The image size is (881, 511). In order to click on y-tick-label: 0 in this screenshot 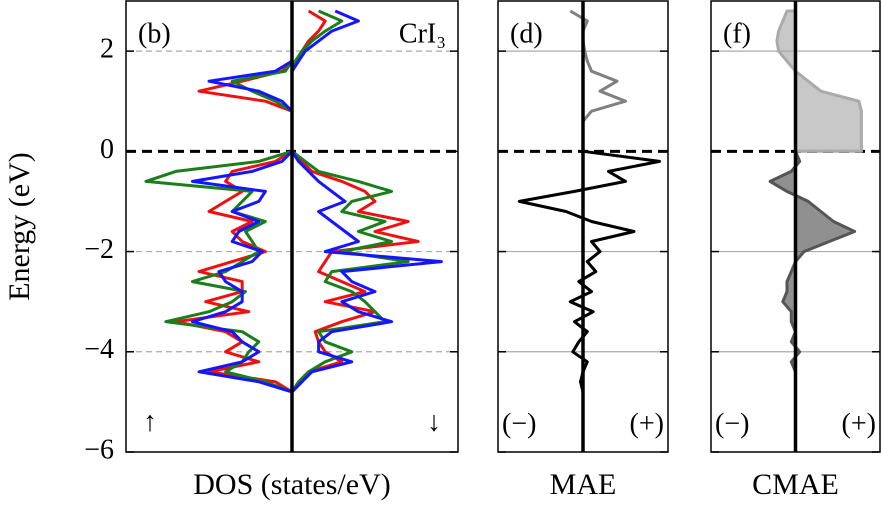, I will do `click(107, 149)`.